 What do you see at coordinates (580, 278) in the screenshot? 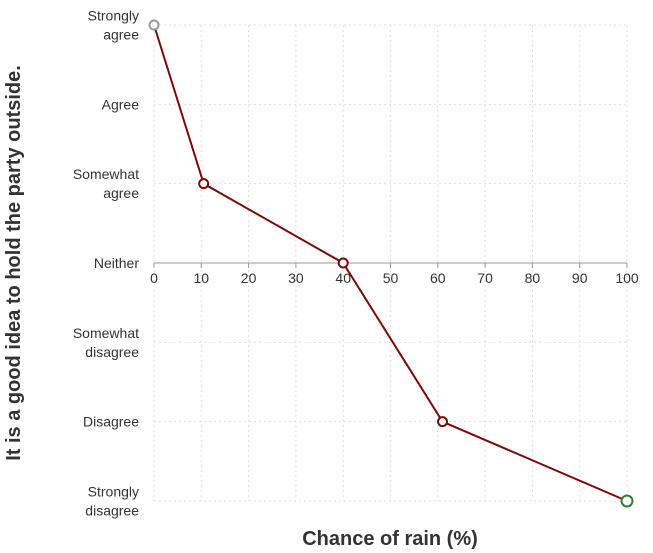
I see `x-tick-label: 90` at bounding box center [580, 278].